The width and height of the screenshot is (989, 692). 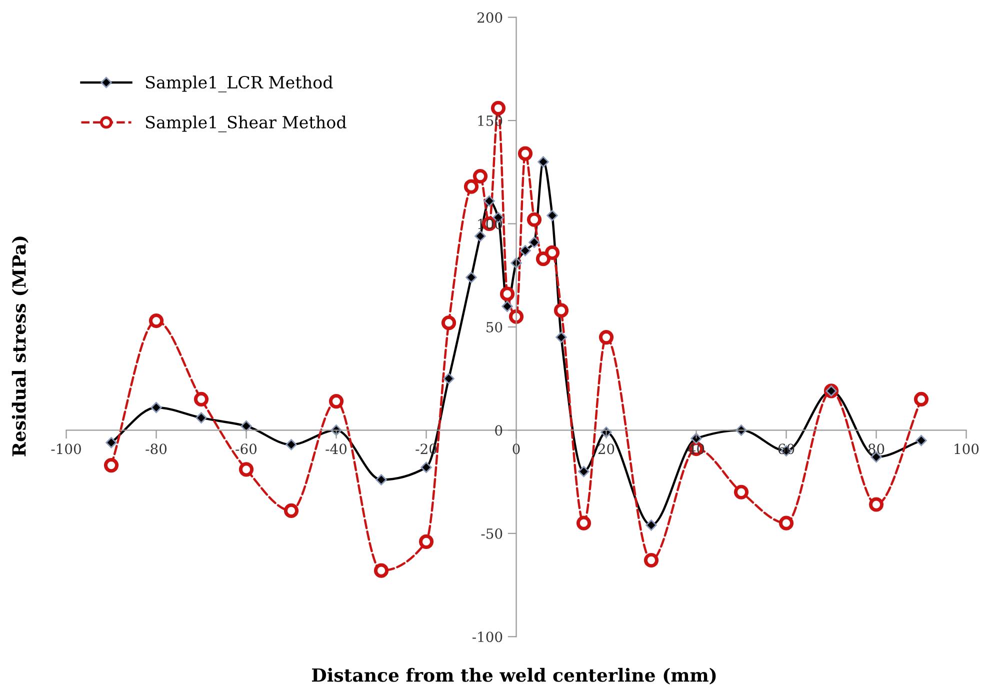 What do you see at coordinates (156, 449) in the screenshot?
I see `x-tick-label: -80` at bounding box center [156, 449].